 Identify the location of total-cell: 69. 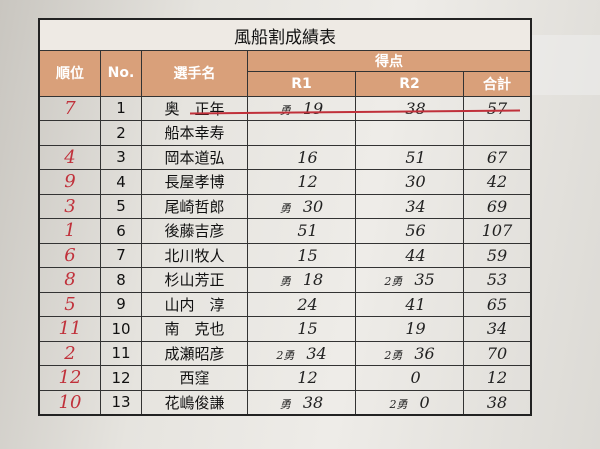
(497, 206).